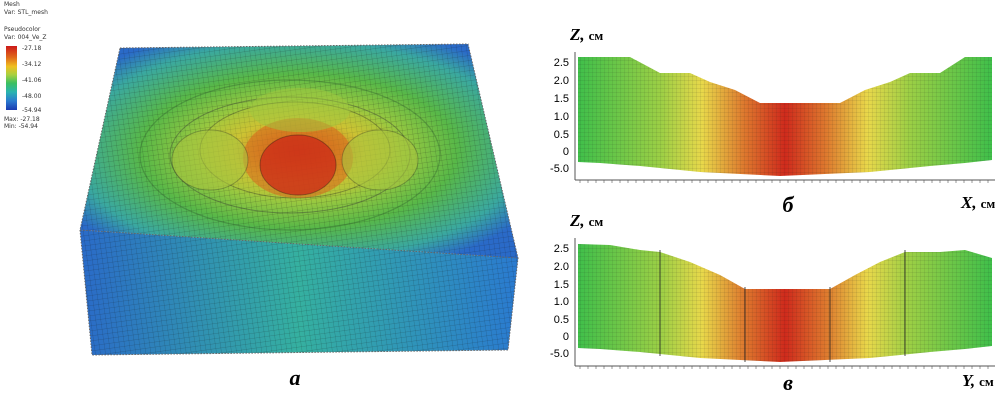 This screenshot has height=393, width=1006. What do you see at coordinates (298, 165) in the screenshot?
I see `center-bump` at bounding box center [298, 165].